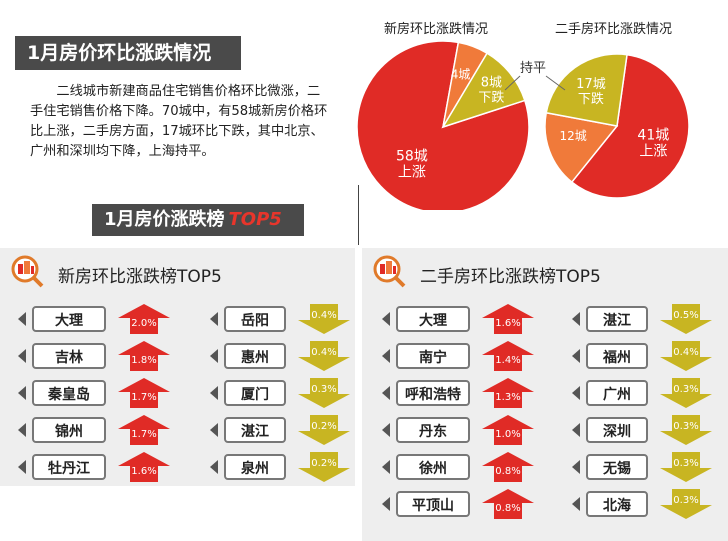 The height and width of the screenshot is (541, 728). What do you see at coordinates (614, 29) in the screenshot?
I see `pie-title-second: 二手房环比涨跌情况` at bounding box center [614, 29].